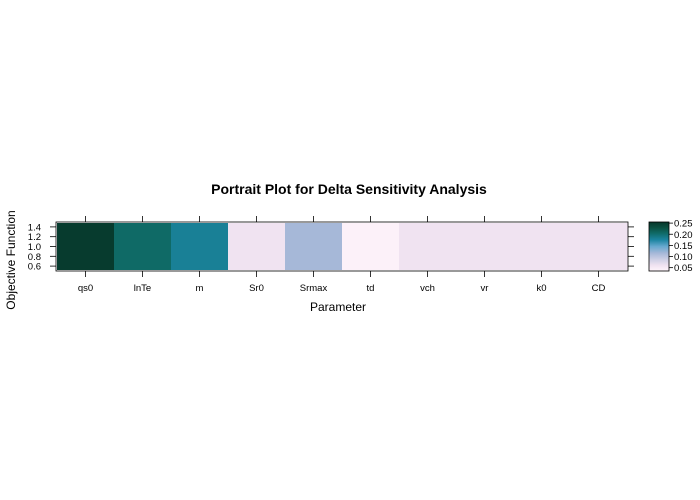 The image size is (700, 500). I want to click on heatmap-cell-qs0, so click(86, 246).